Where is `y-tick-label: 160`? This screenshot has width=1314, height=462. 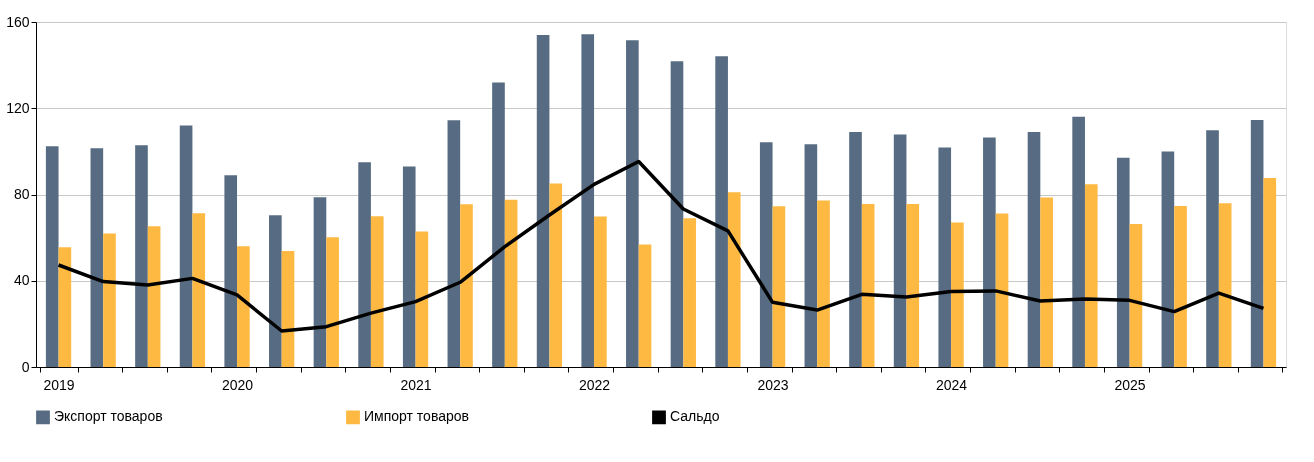 y-tick-label: 160 is located at coordinates (18, 21).